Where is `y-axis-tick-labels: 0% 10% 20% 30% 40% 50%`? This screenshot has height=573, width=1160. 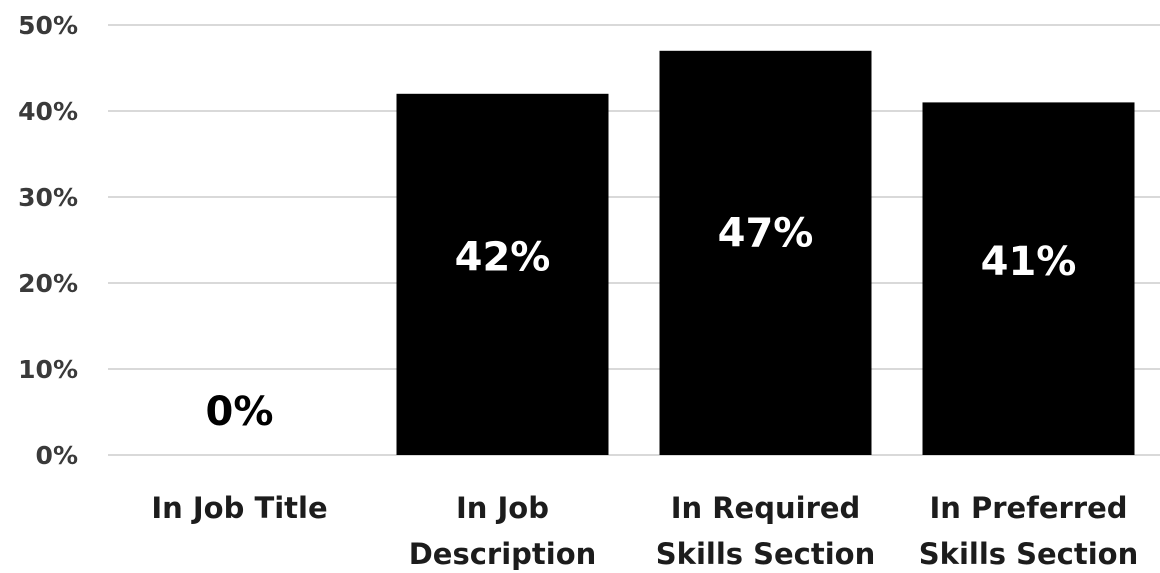
y-axis-tick-labels: 0% 10% 20% 30% 40% 50% is located at coordinates (48, 240).